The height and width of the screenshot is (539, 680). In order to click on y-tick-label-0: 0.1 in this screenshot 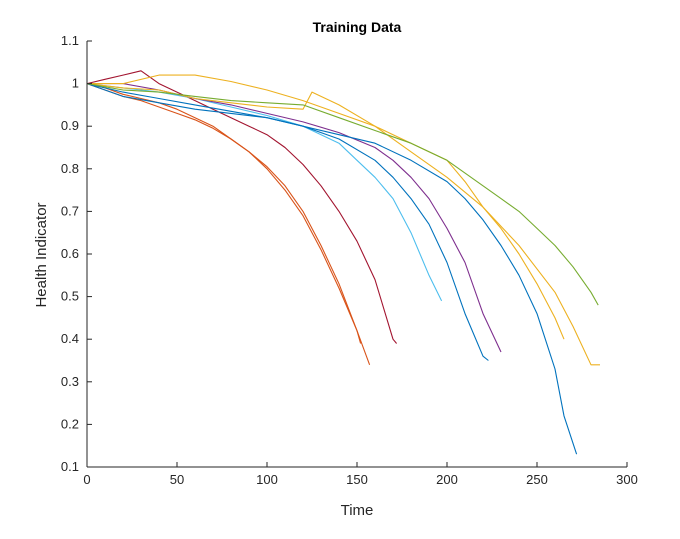, I will do `click(70, 466)`.